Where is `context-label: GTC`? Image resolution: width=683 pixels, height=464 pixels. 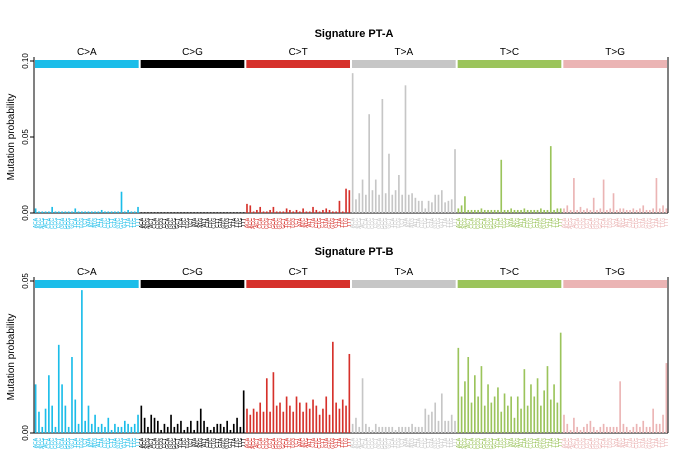 context-label: GTC is located at coordinates (436, 443).